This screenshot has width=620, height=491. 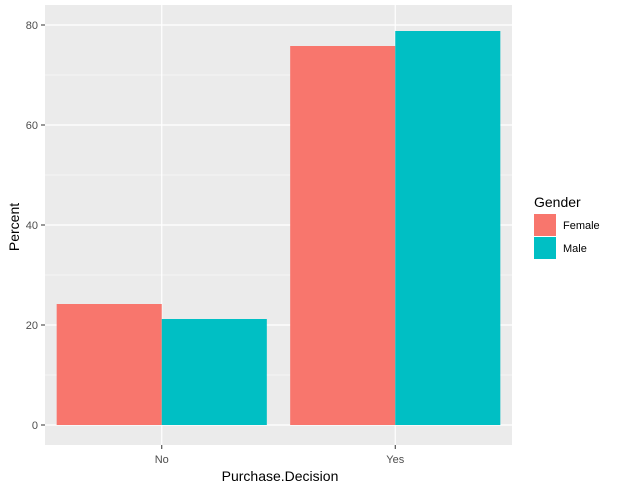 I want to click on y-axis-title: Percent, so click(x=14, y=227).